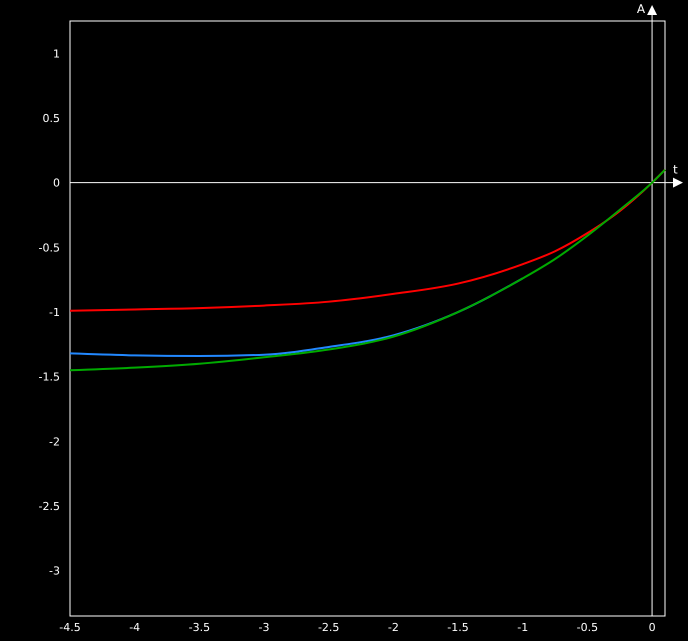 This screenshot has width=688, height=641. Describe the element at coordinates (652, 627) in the screenshot. I see `x-tick-label: 0` at that location.